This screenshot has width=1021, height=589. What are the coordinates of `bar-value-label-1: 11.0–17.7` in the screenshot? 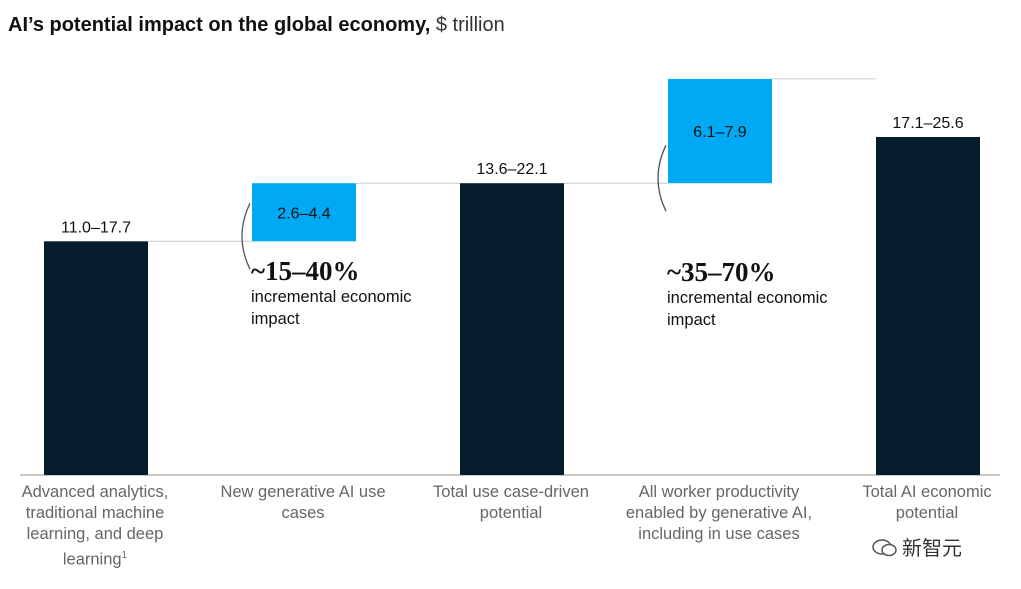 It's located at (96, 227).